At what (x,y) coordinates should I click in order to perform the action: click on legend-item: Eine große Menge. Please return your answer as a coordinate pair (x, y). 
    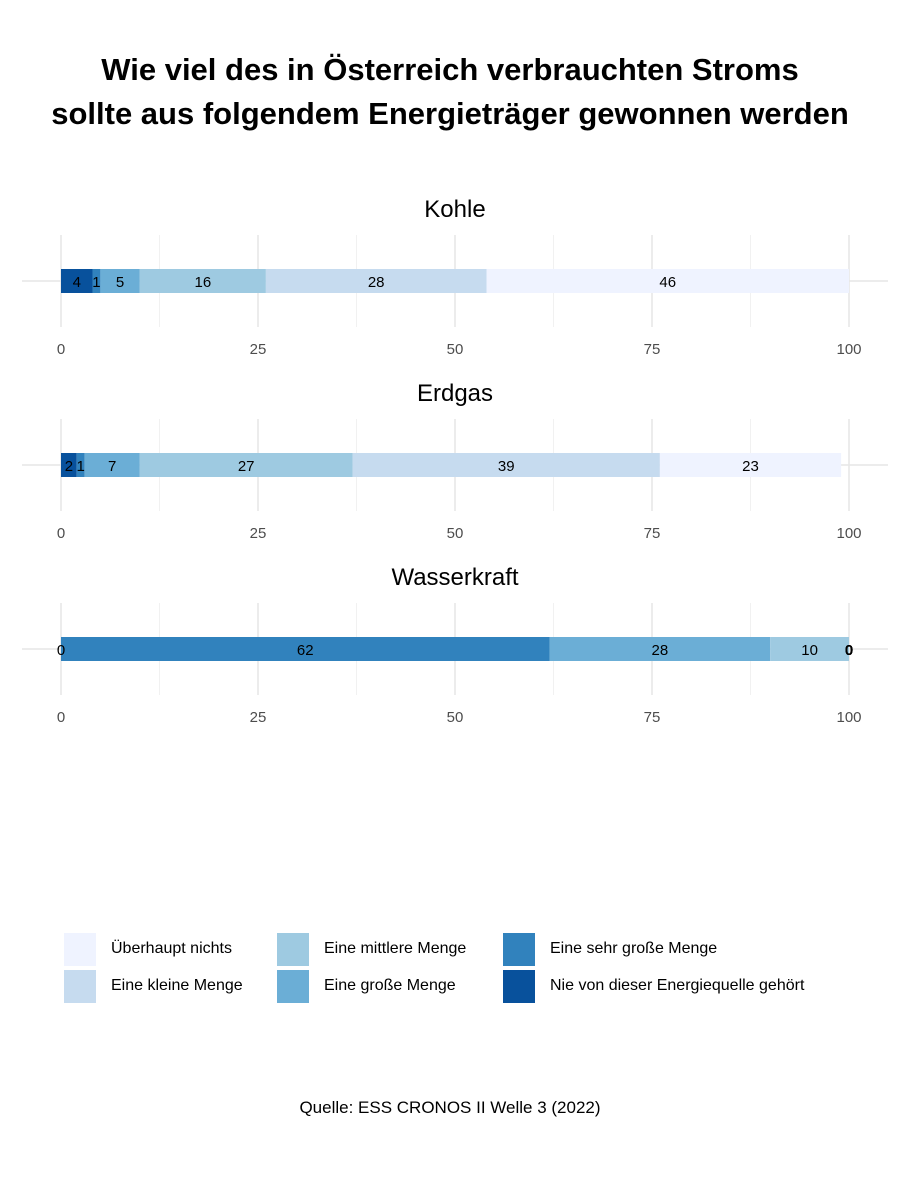
    Looking at the image, I should click on (366, 986).